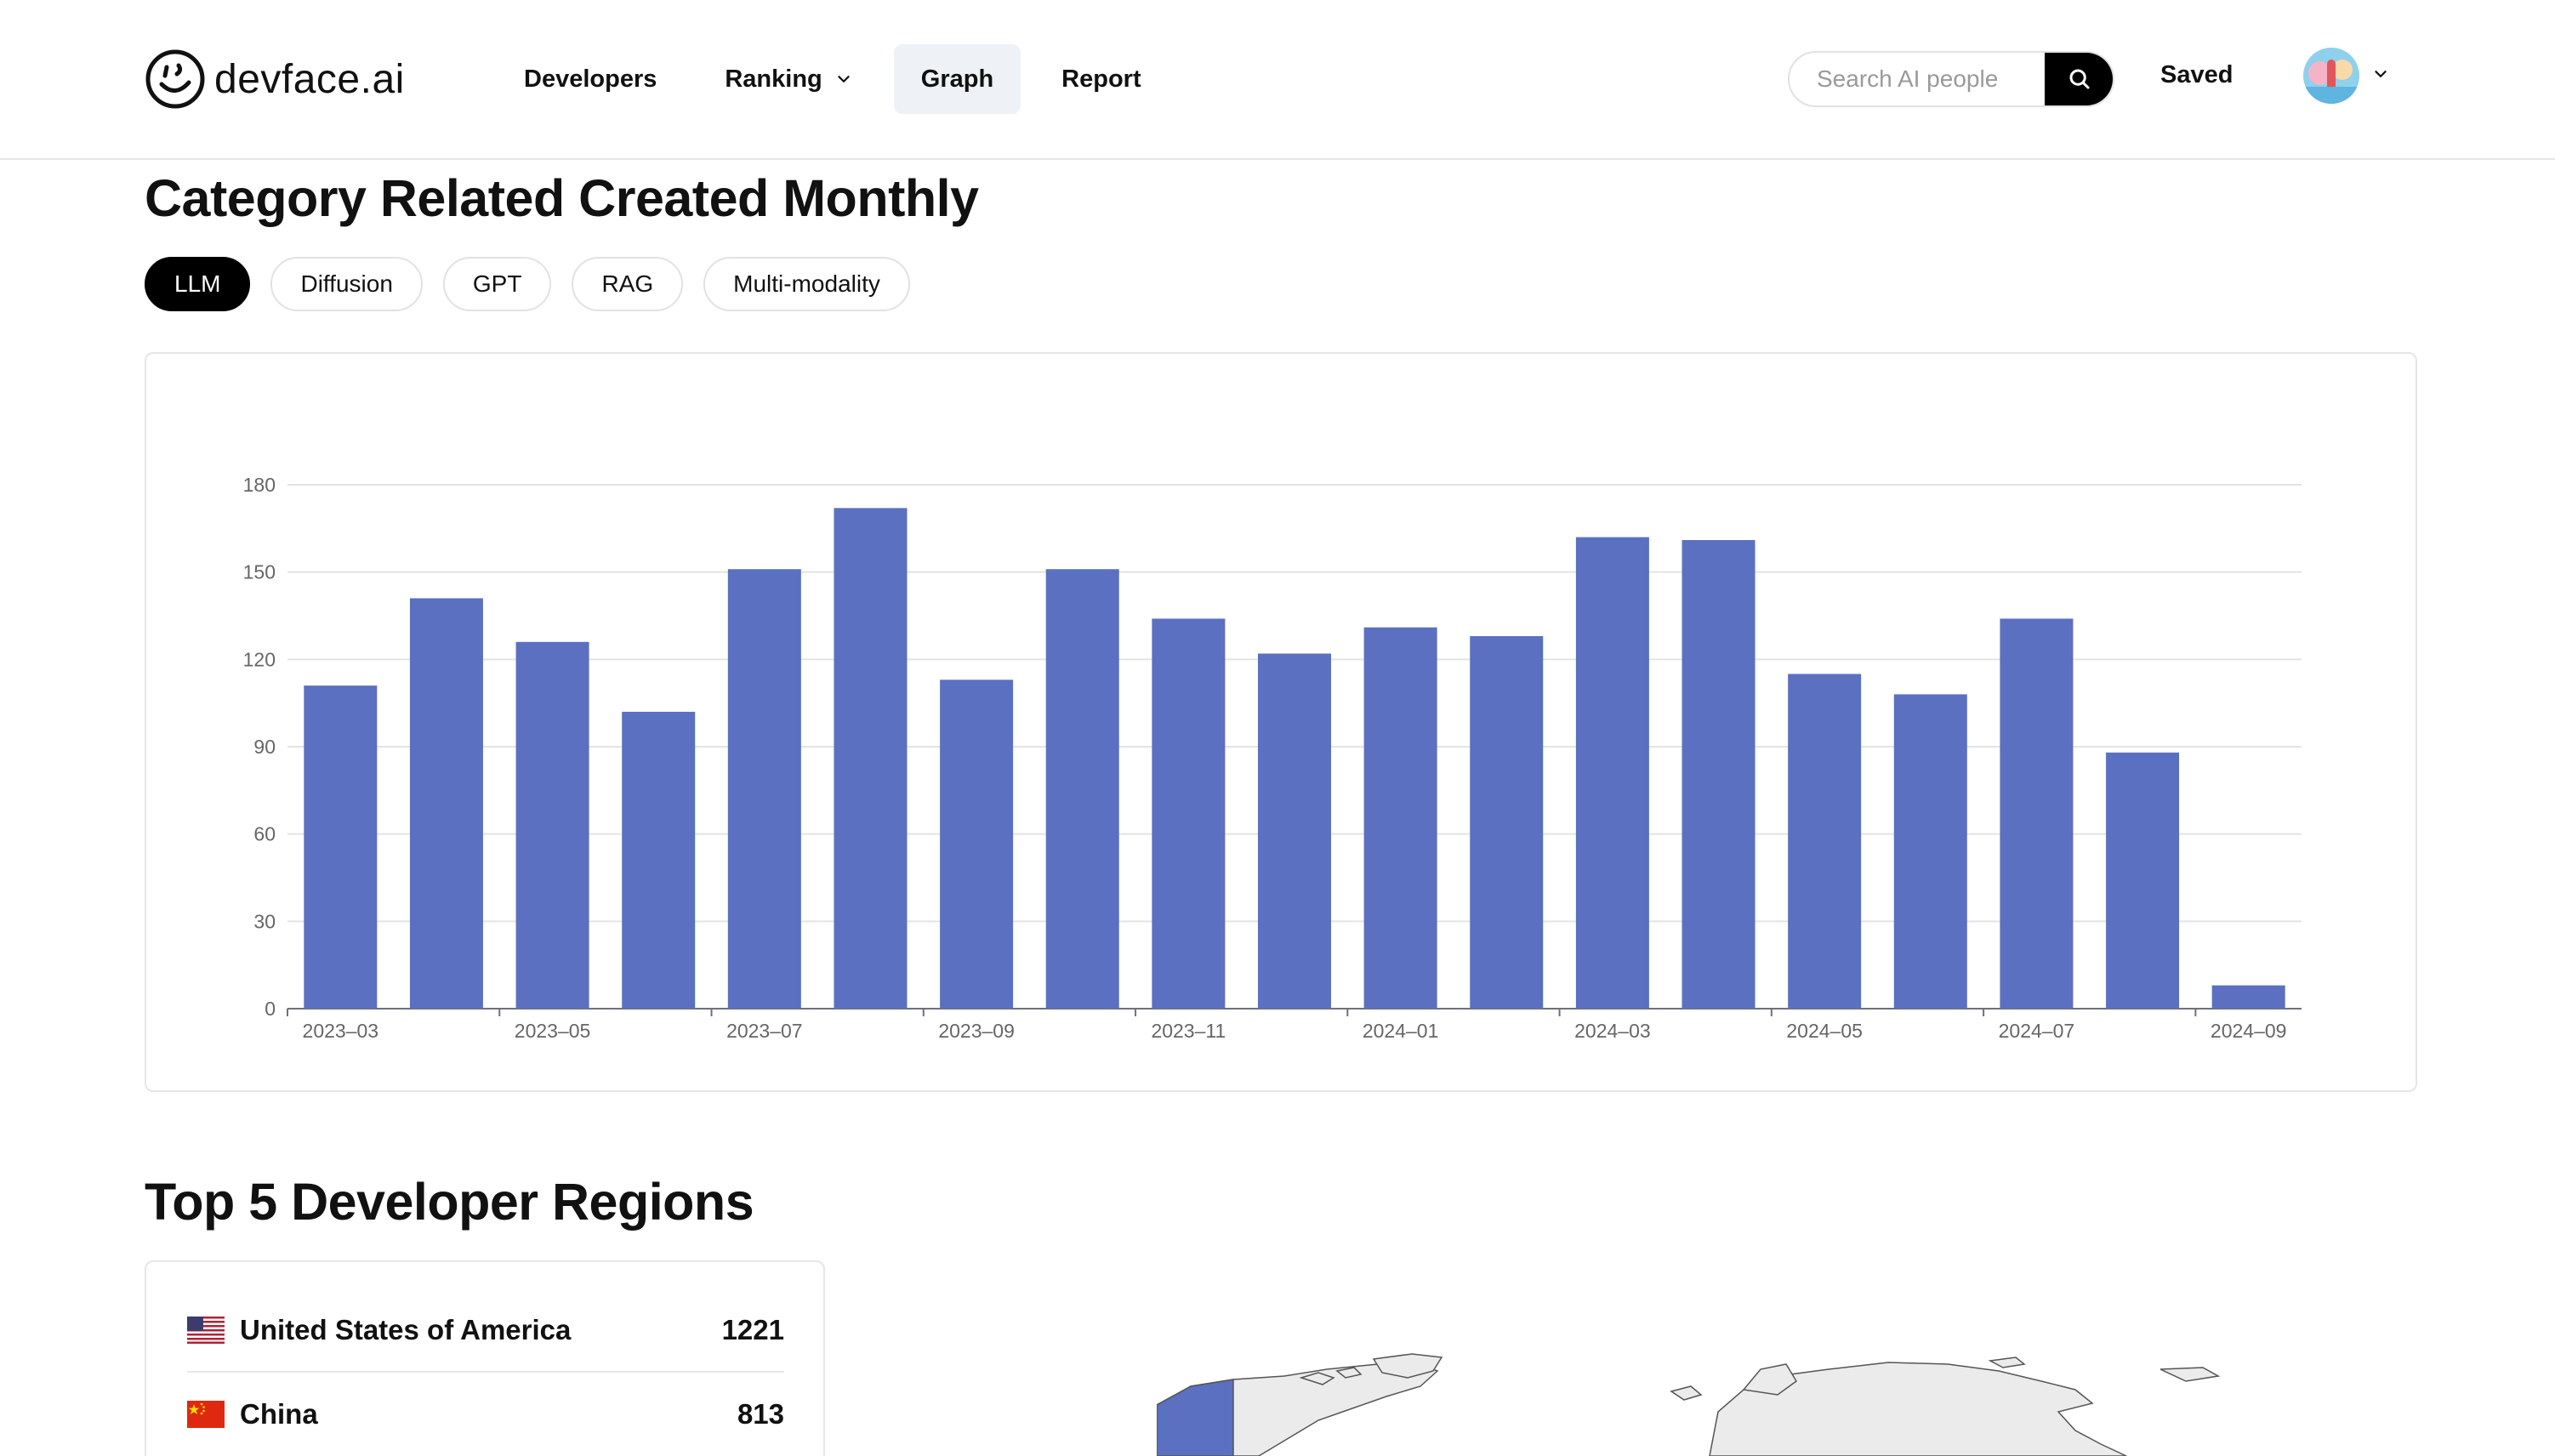  Describe the element at coordinates (309, 79) in the screenshot. I see `brand-name: devface.ai` at that location.